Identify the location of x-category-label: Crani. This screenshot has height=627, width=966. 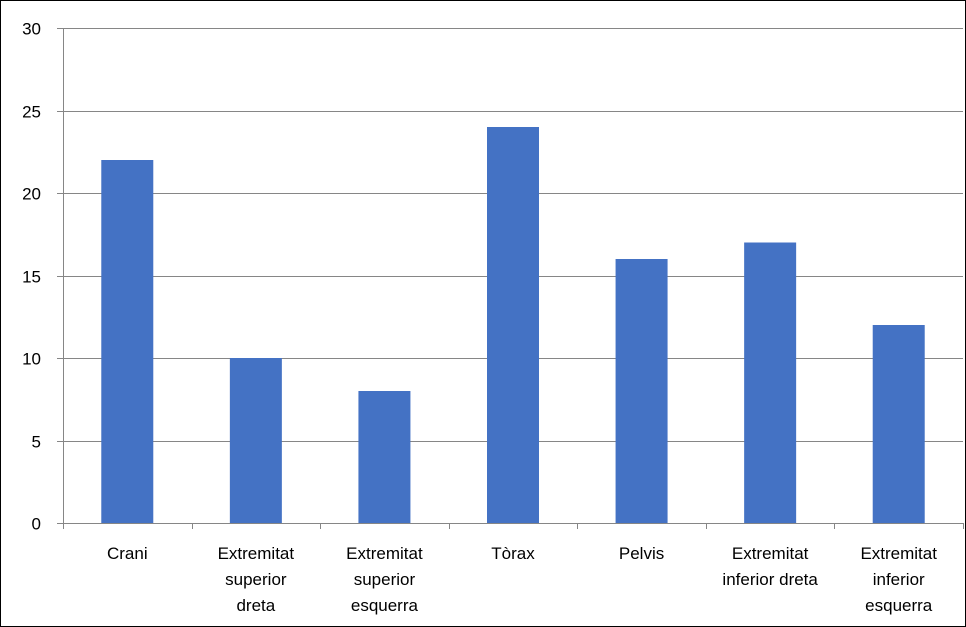
(127, 553).